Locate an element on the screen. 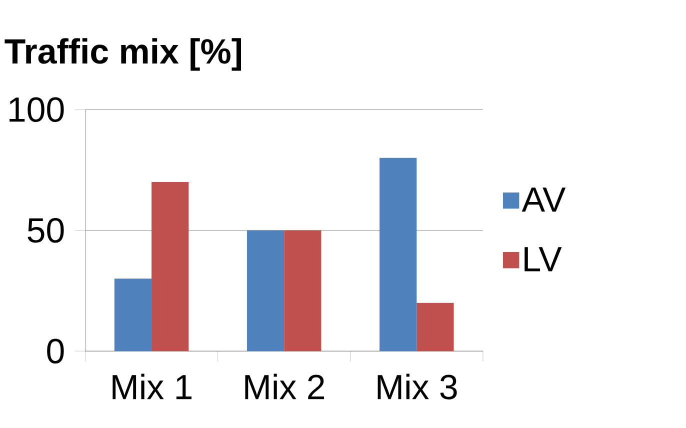  y-tick-label: 0 is located at coordinates (55, 351).